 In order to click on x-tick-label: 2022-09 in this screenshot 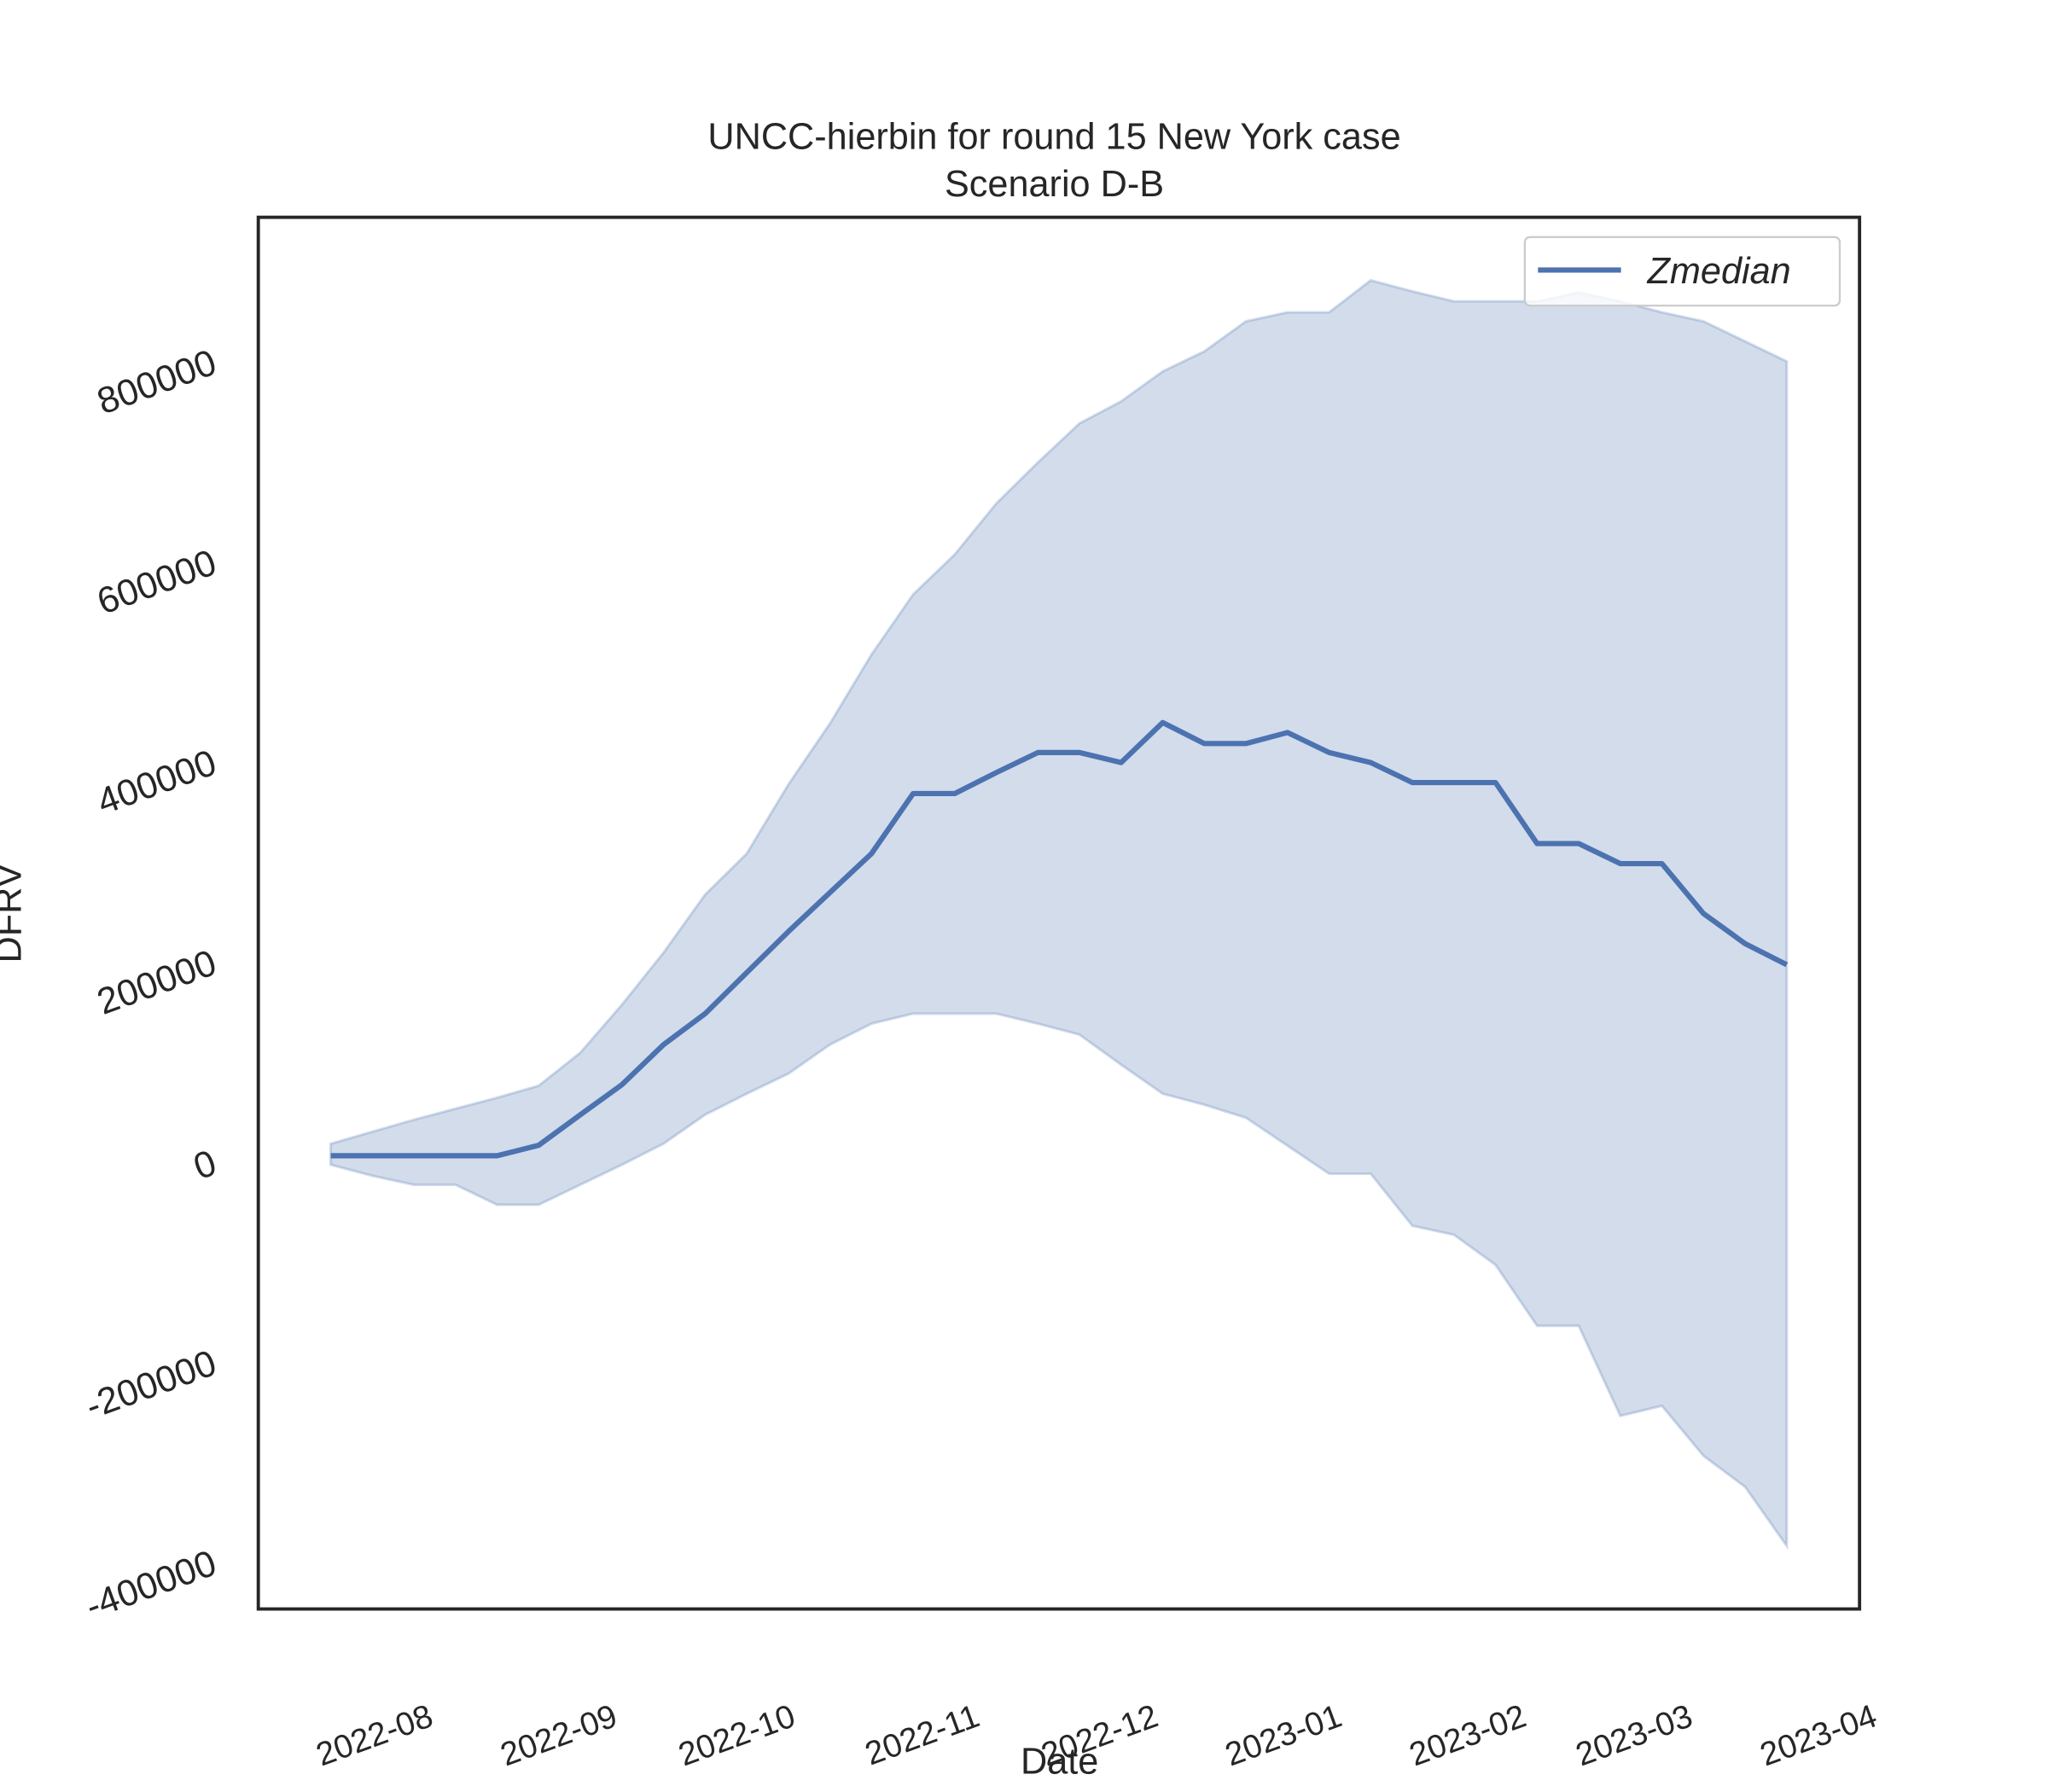, I will do `click(559, 1735)`.